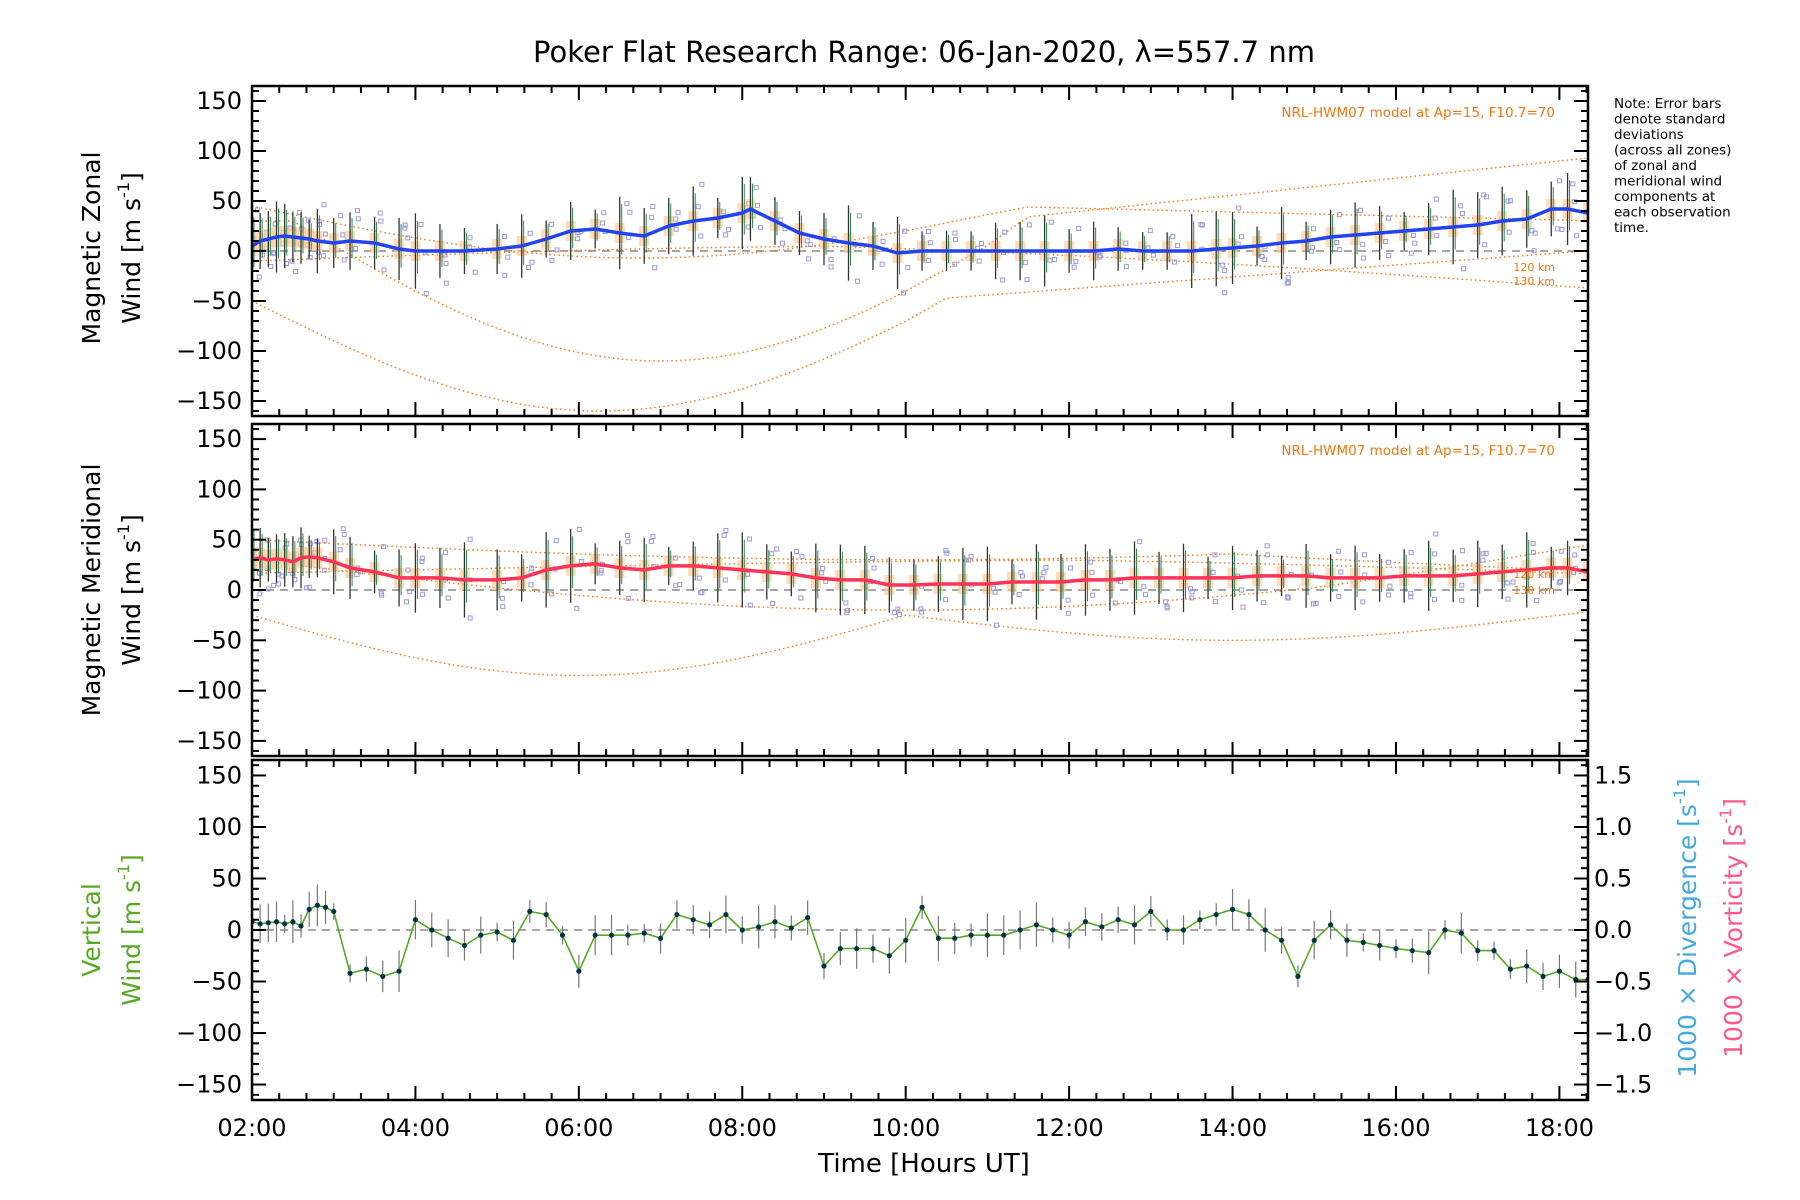  I want to click on plot-area, so click(920, 600).